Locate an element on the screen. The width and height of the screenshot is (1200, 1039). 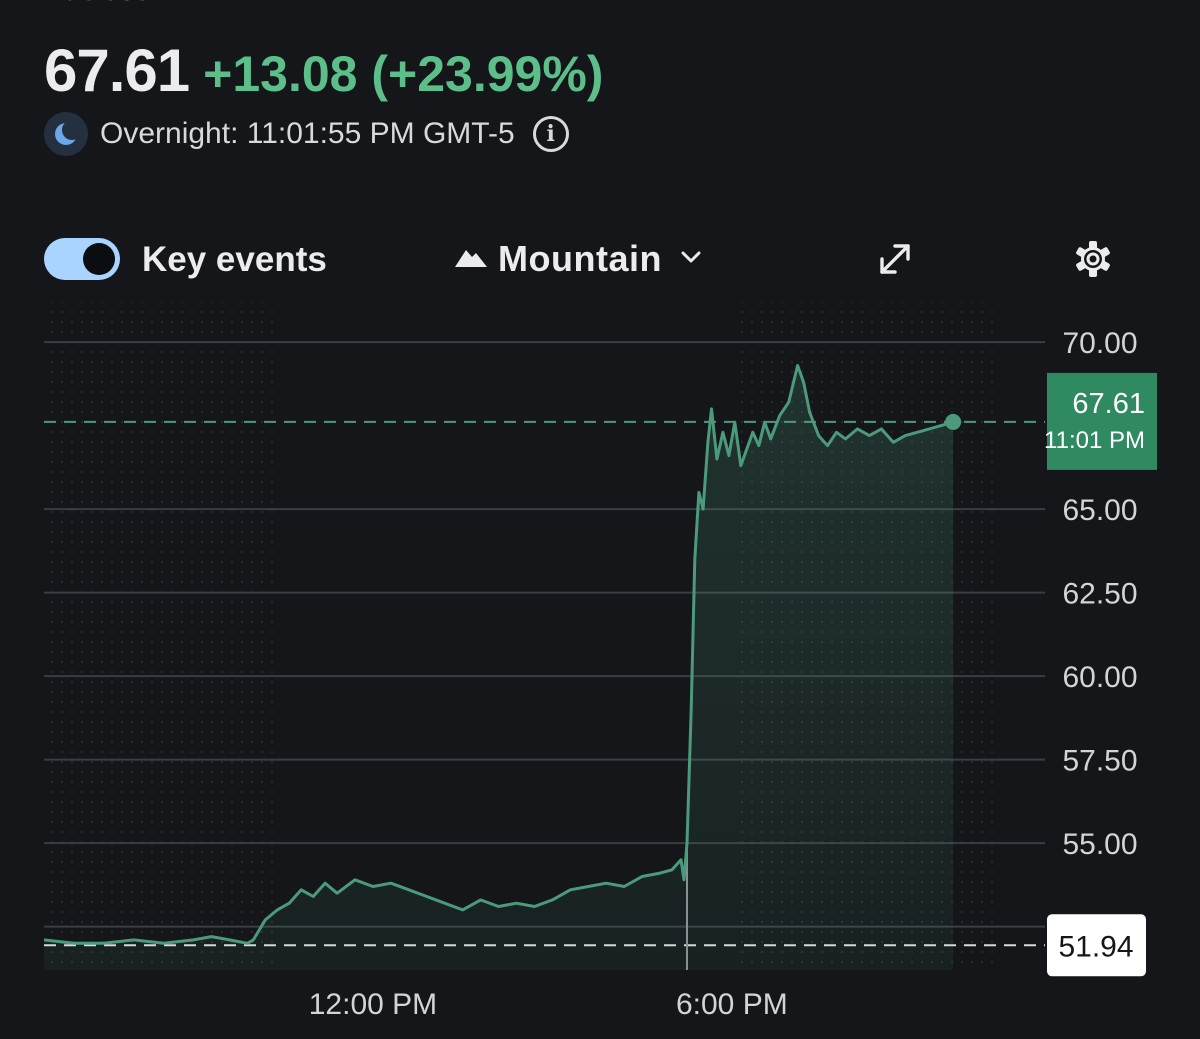
chart-type-dropdown: Mountain is located at coordinates (578, 259).